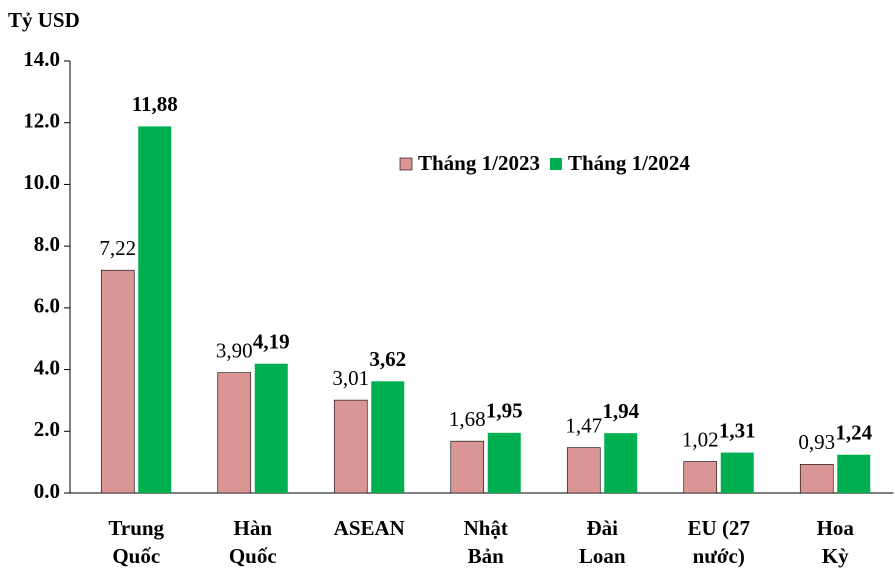  I want to click on value-label: 1,68, so click(467, 419).